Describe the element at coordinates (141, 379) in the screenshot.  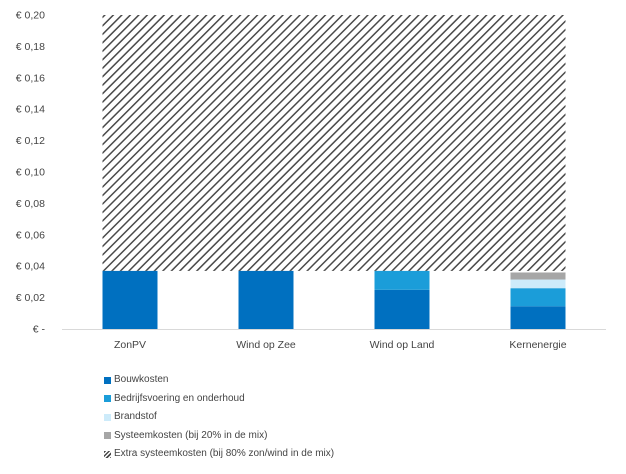
I see `legend-label: Bouwkosten` at that location.